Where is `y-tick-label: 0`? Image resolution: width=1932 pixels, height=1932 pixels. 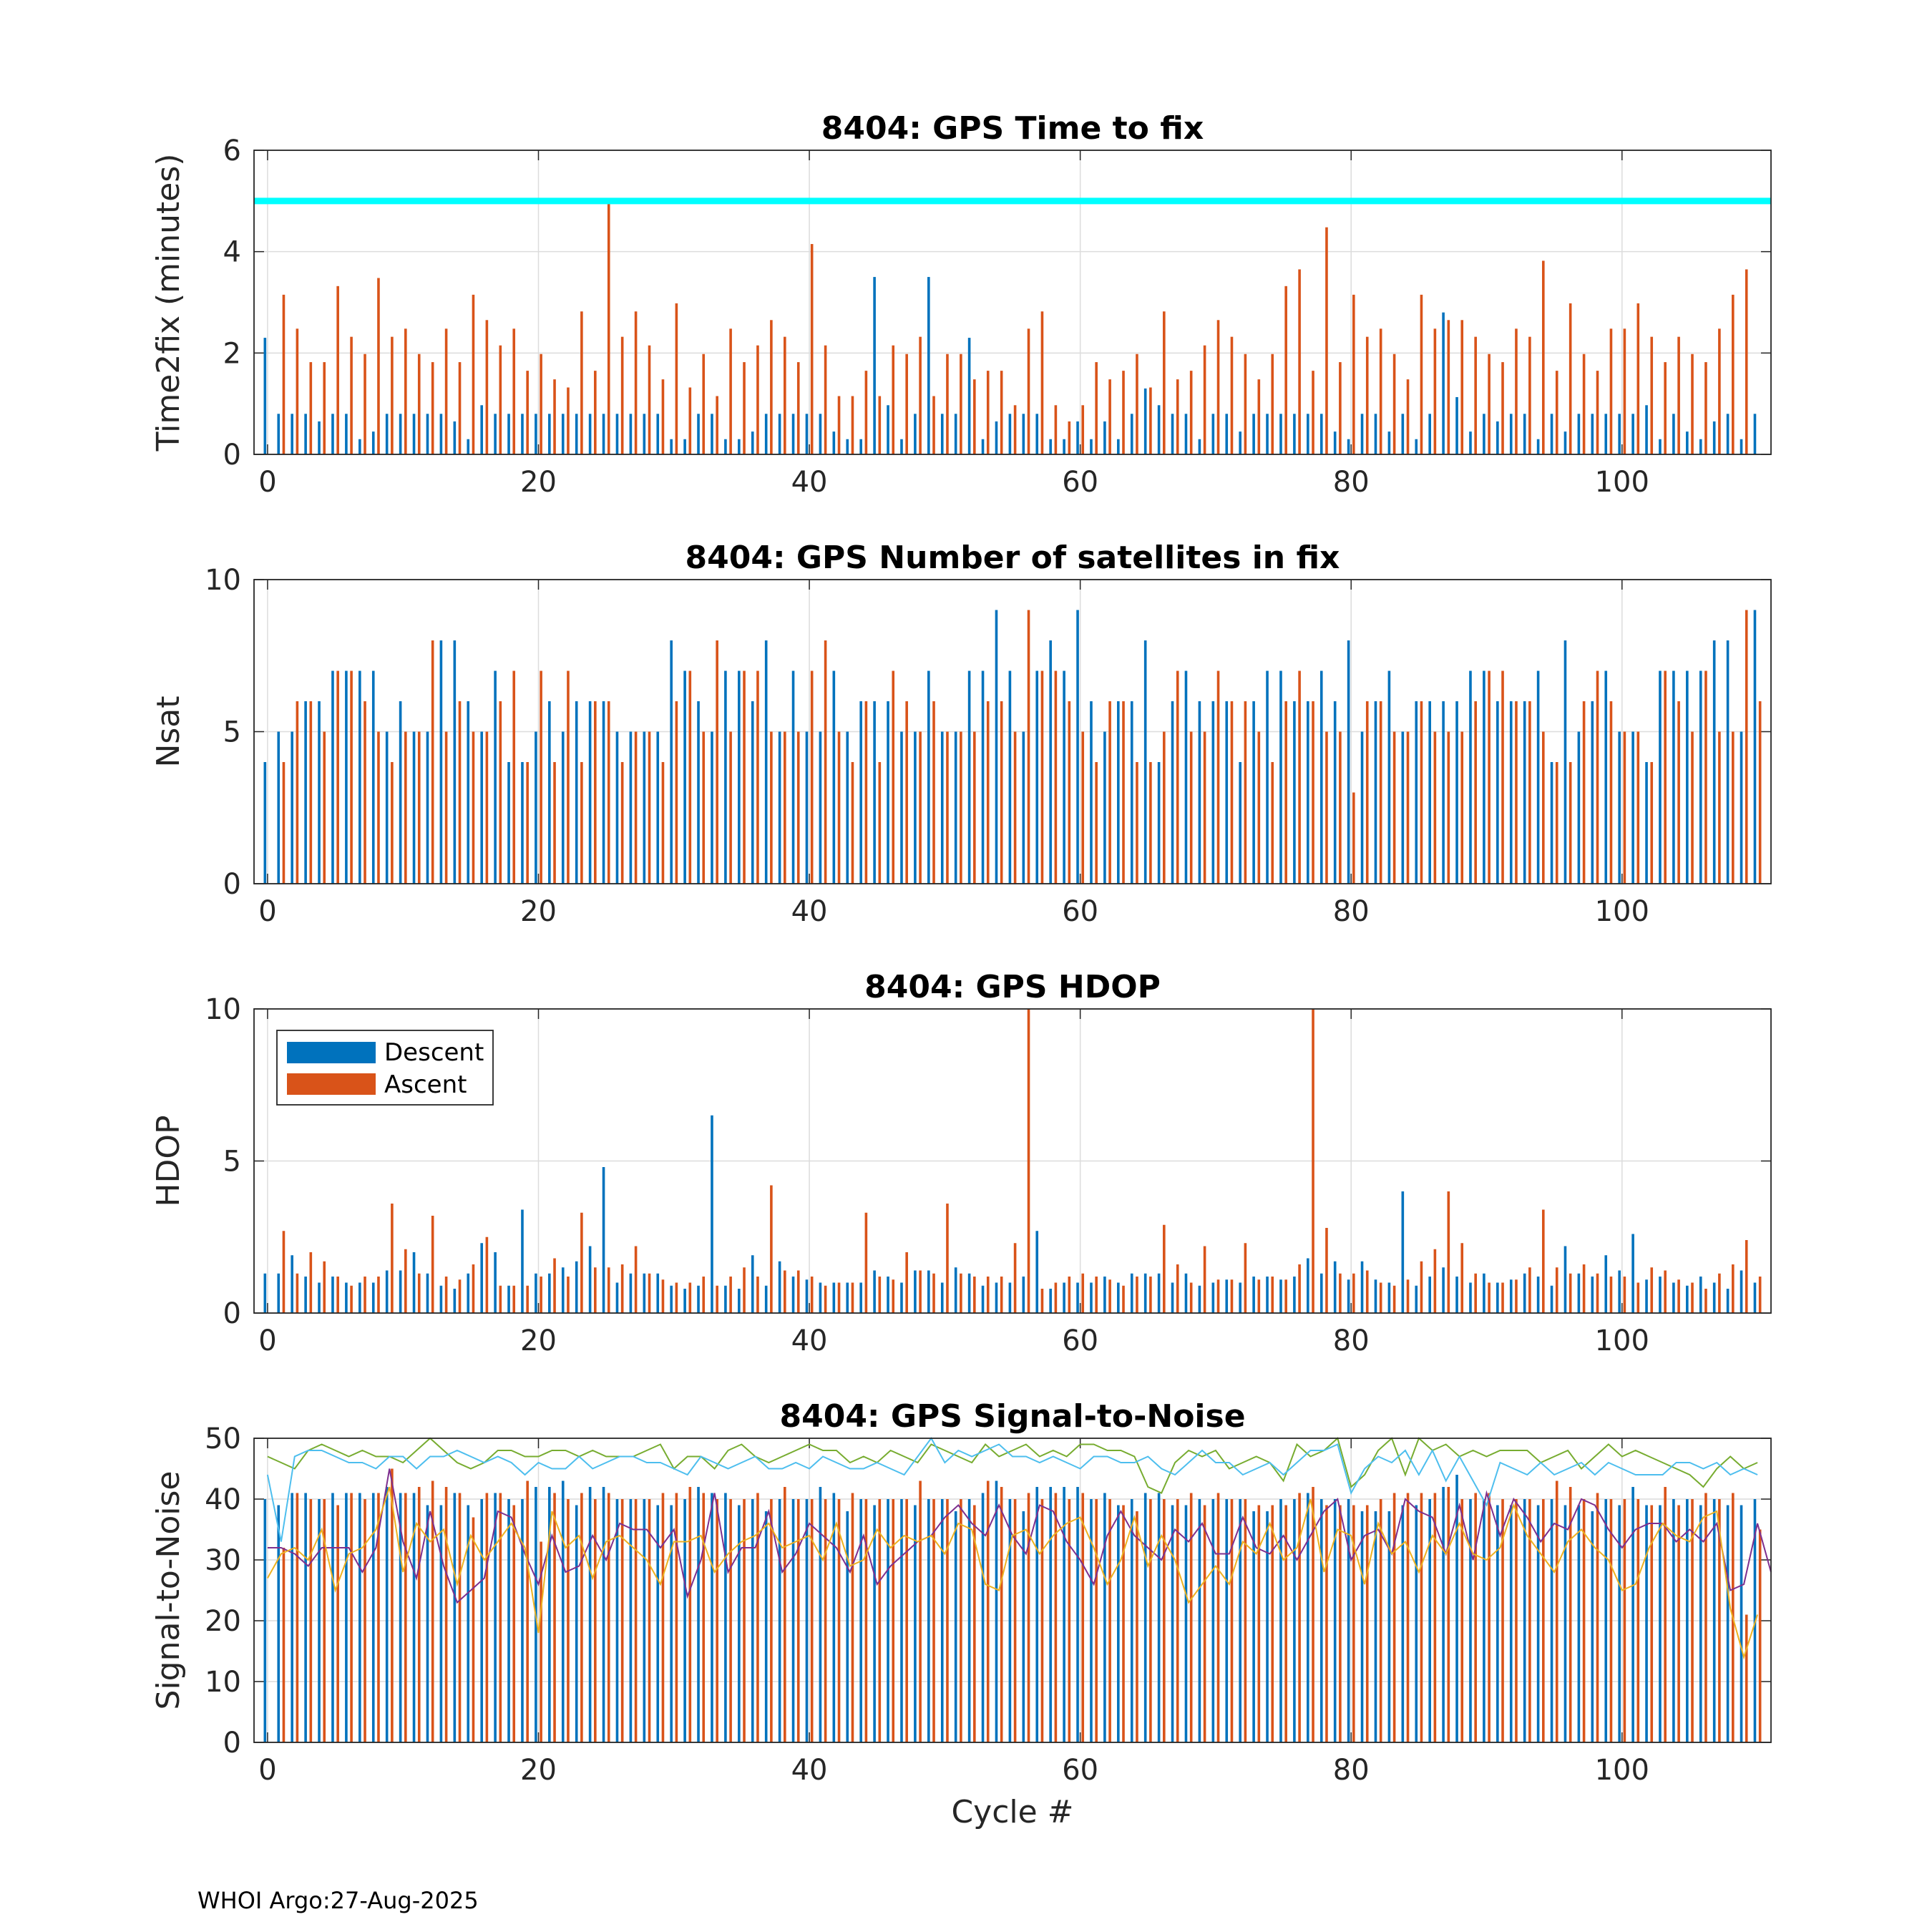
y-tick-label: 0 is located at coordinates (232, 1743).